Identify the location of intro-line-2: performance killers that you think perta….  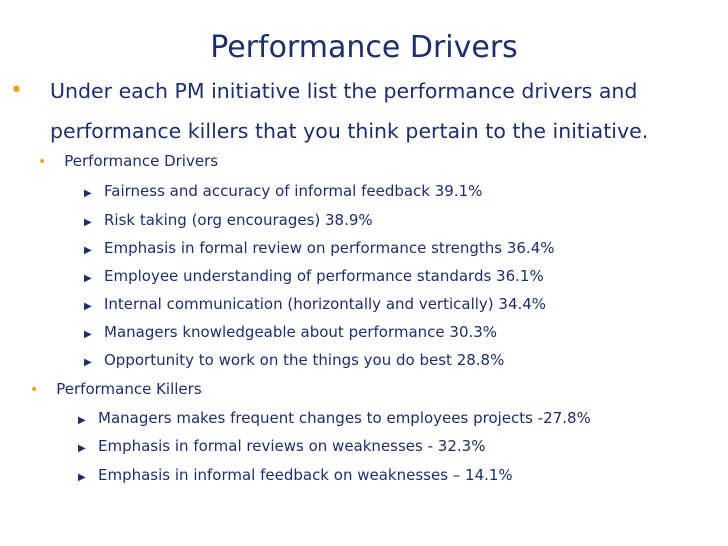
(349, 131).